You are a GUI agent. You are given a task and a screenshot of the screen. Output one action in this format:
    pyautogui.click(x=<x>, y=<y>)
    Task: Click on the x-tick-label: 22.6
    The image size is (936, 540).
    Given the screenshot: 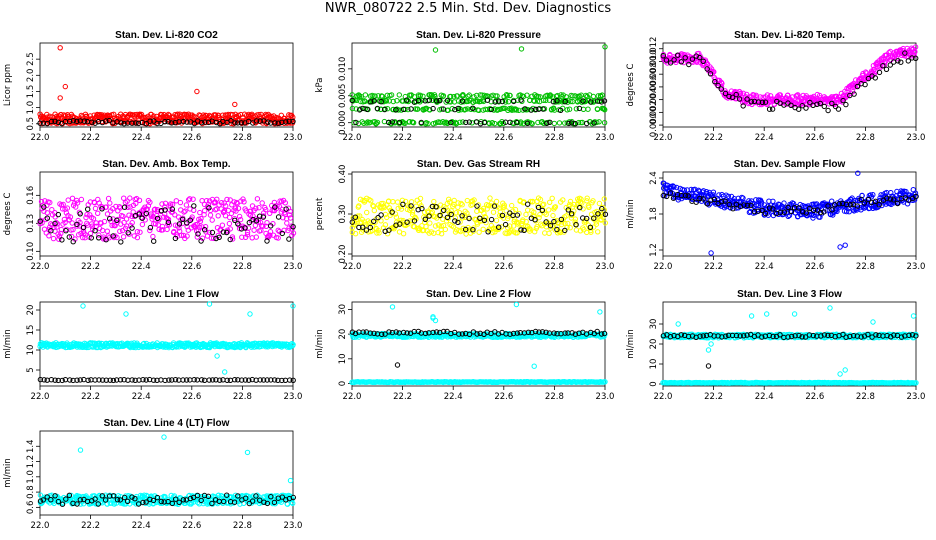 What is the action you would take?
    pyautogui.click(x=191, y=397)
    